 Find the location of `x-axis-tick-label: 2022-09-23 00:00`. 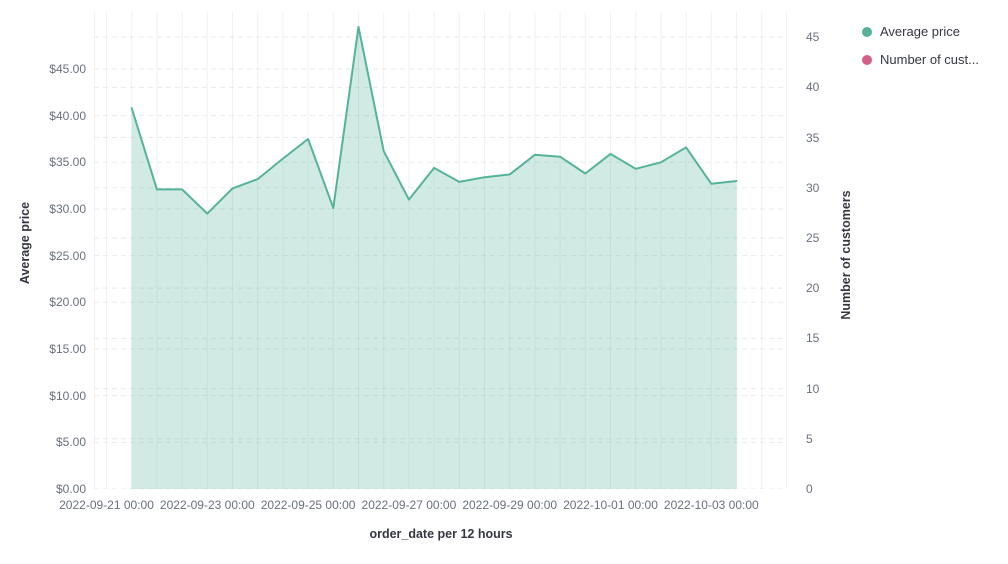

x-axis-tick-label: 2022-09-23 00:00 is located at coordinates (207, 505).